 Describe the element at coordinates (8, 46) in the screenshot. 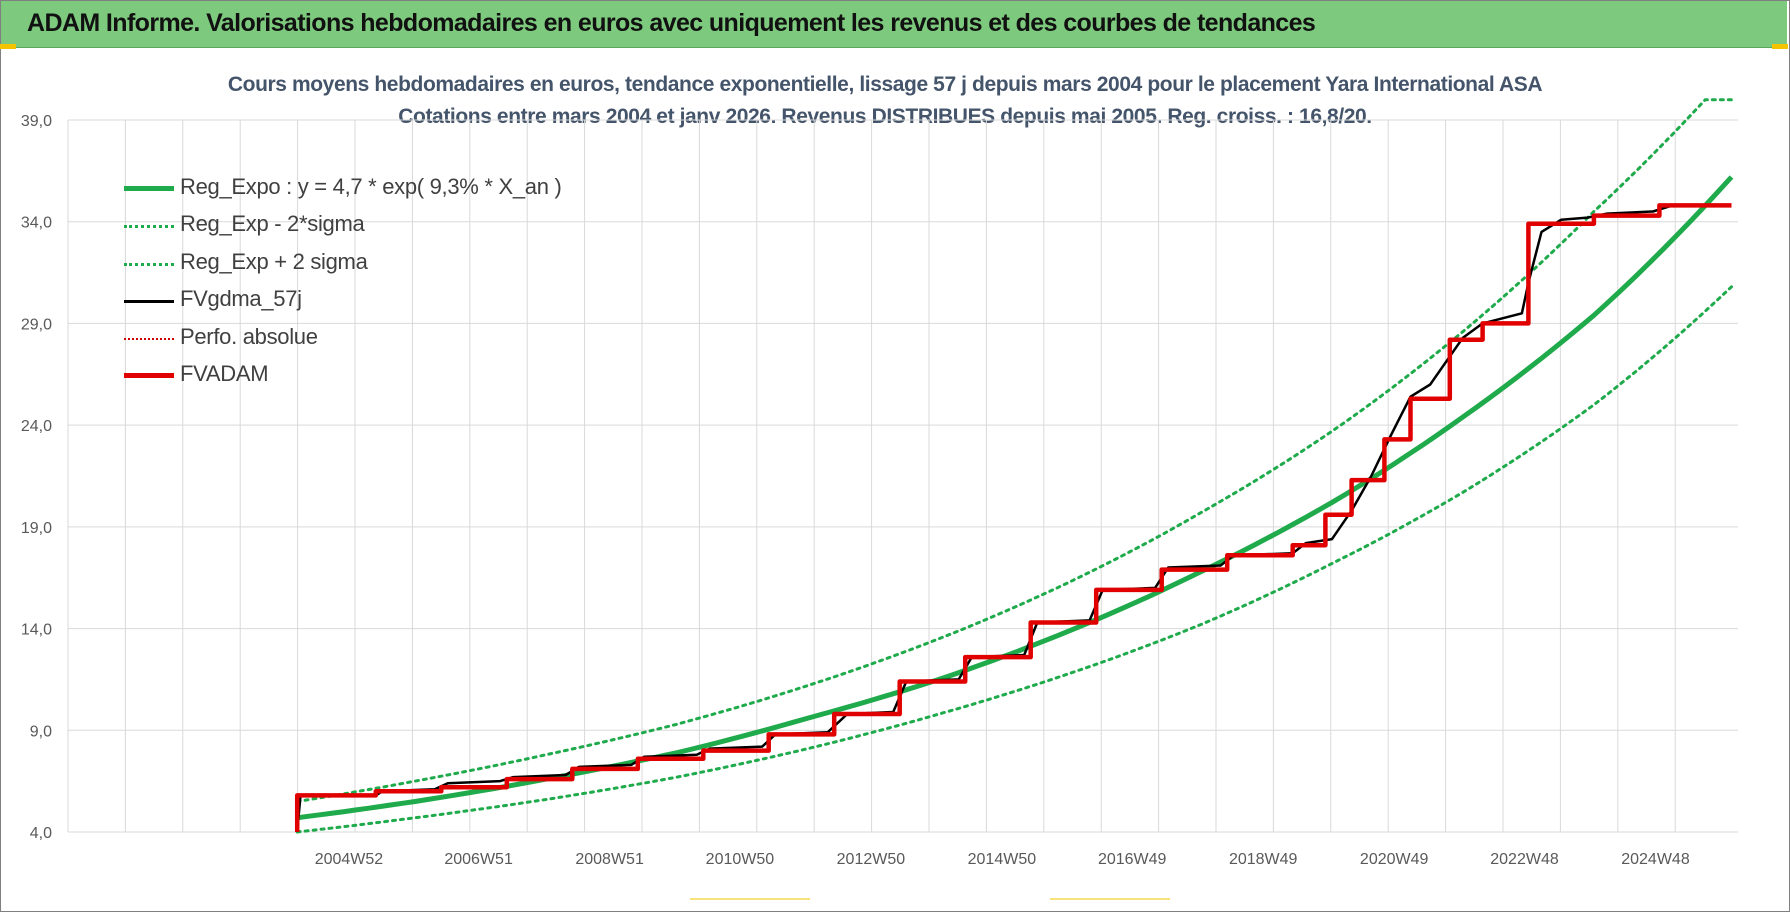

I see `corner-mark-left` at that location.